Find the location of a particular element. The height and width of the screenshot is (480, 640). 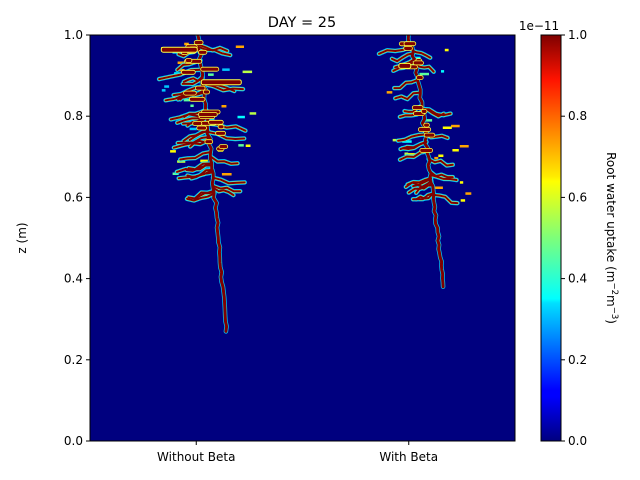

y-tick-label: 0.0 is located at coordinates (73, 441).